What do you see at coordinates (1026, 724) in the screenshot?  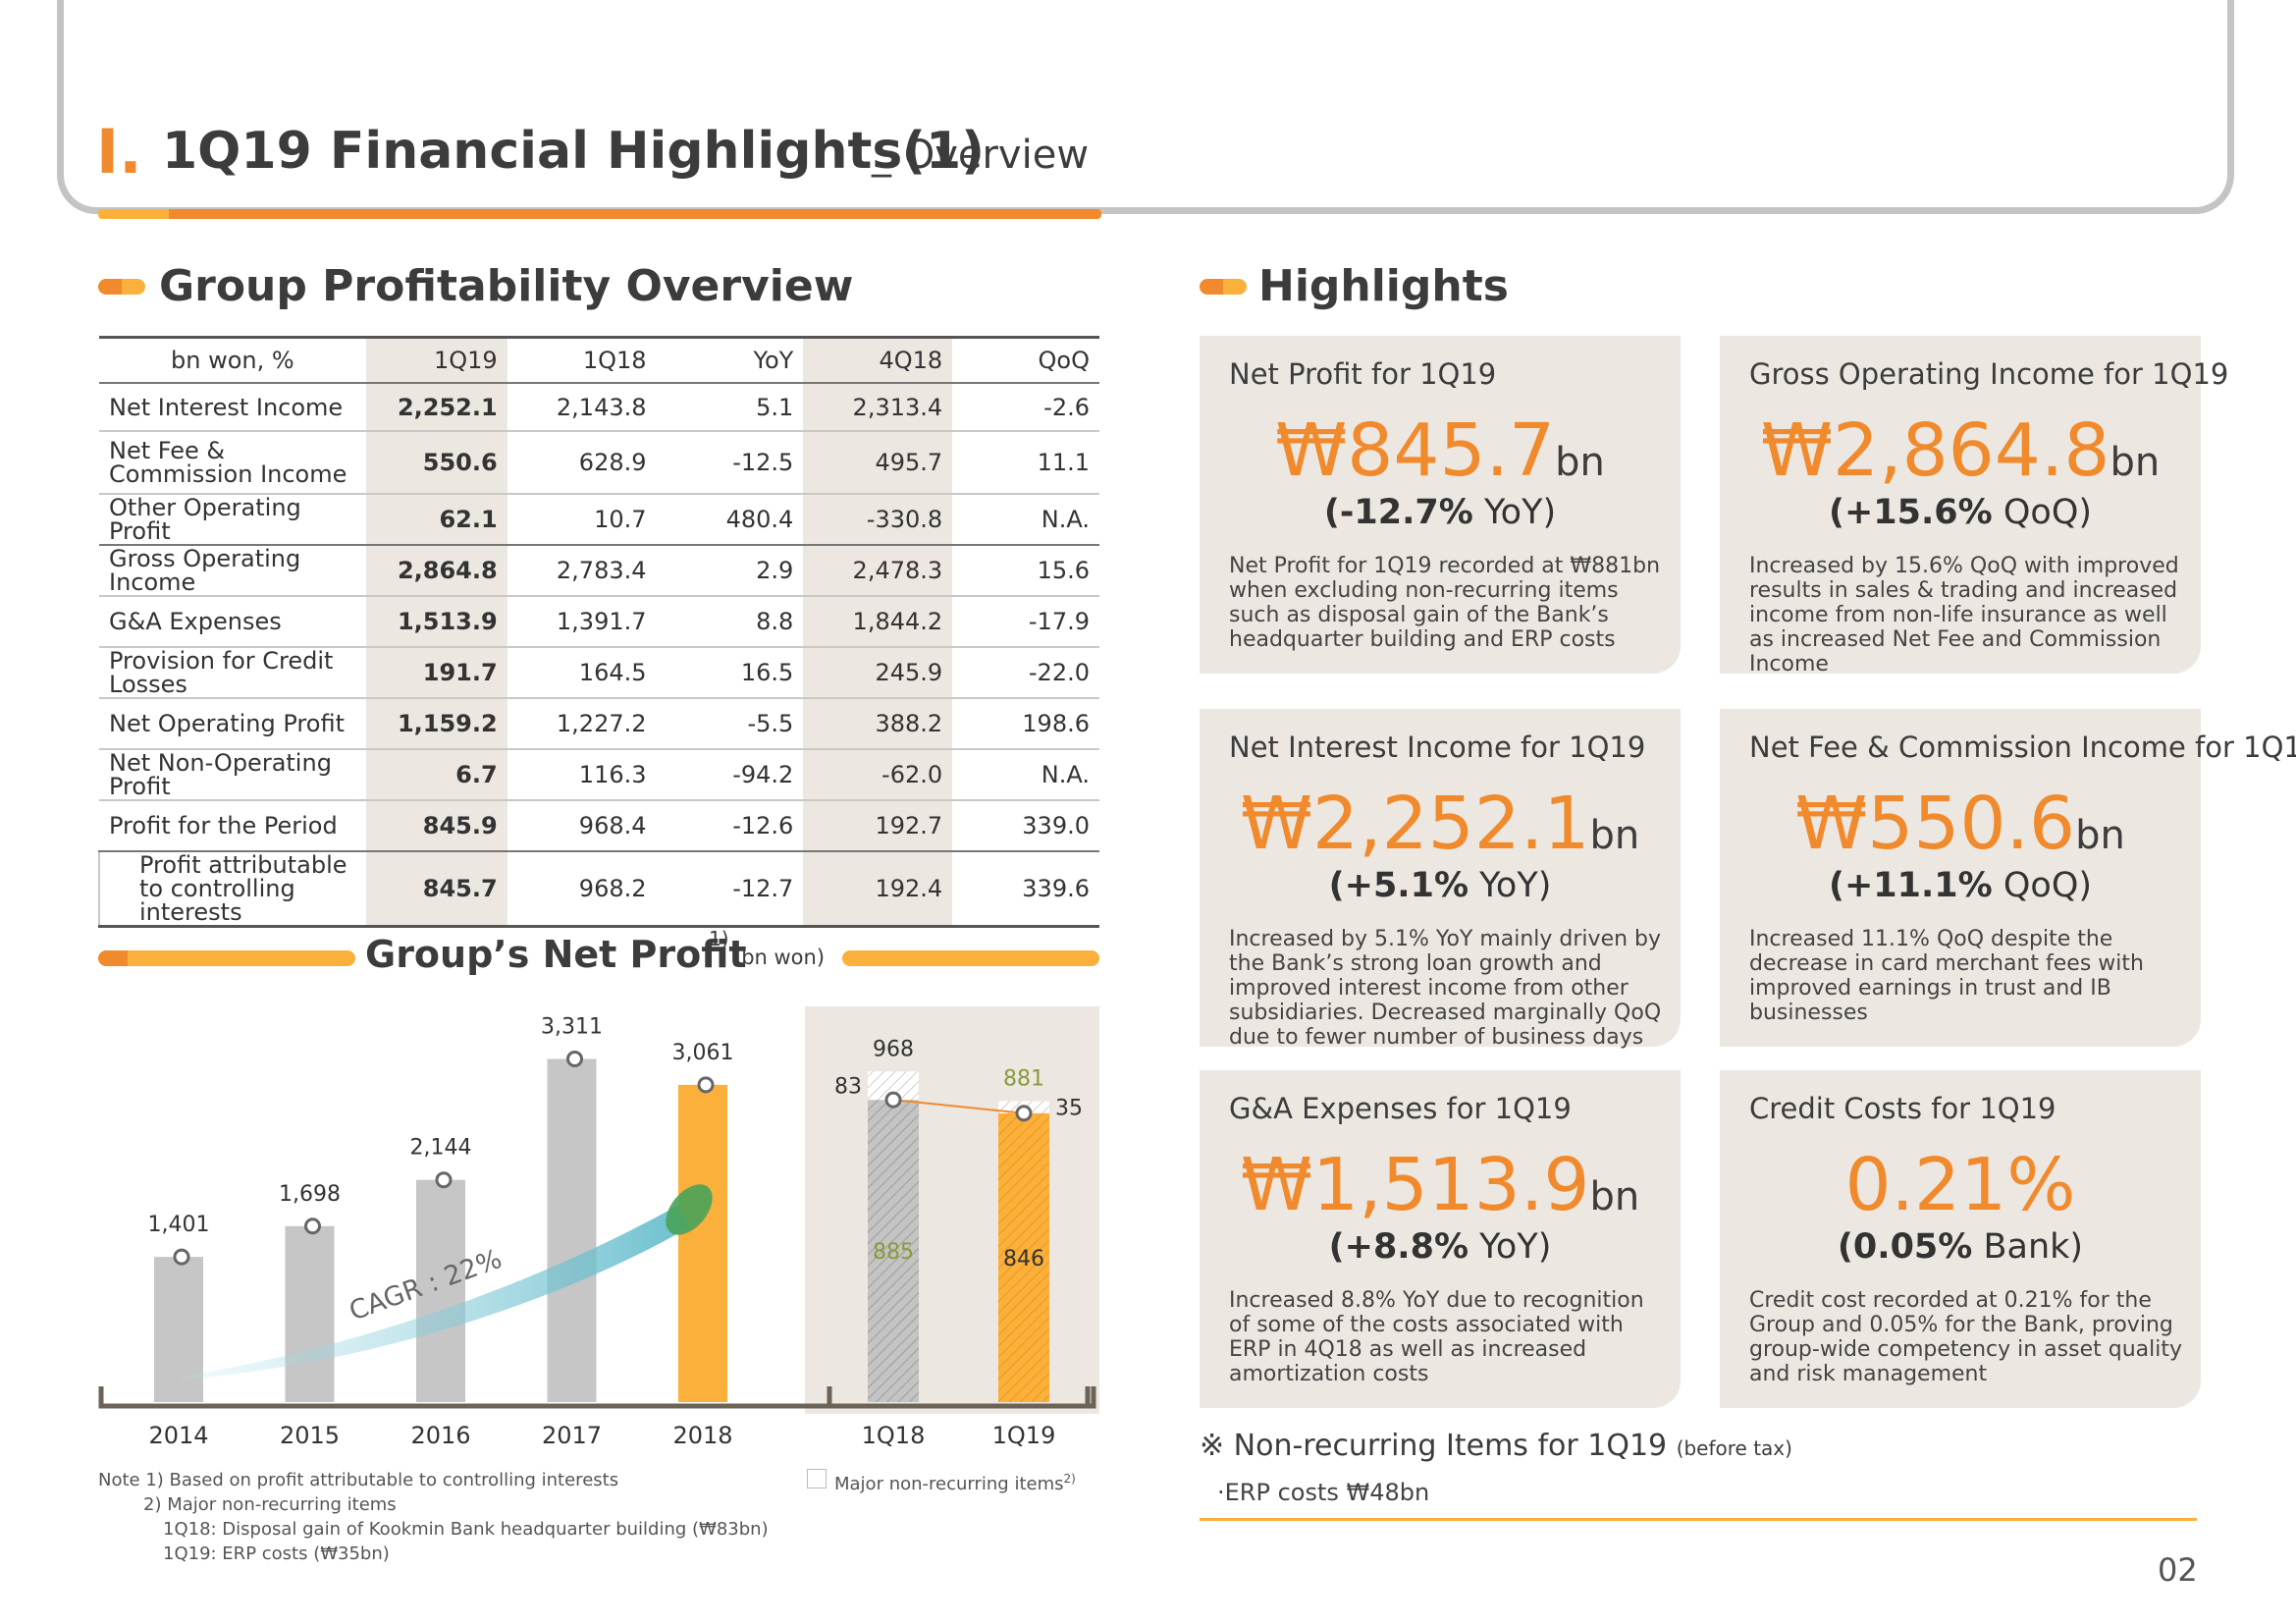 I see `cell-value: 198.6` at bounding box center [1026, 724].